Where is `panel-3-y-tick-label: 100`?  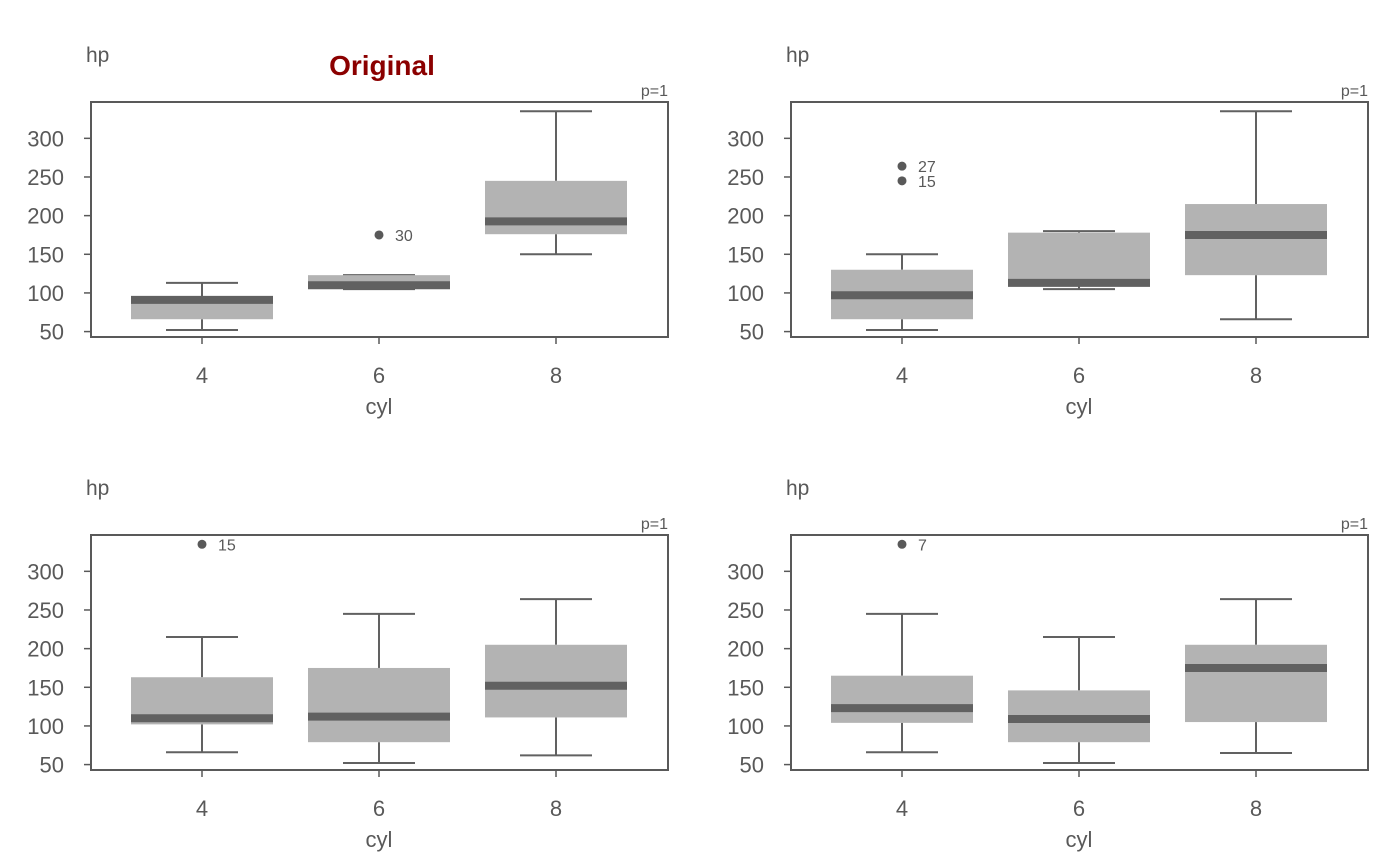 panel-3-y-tick-label: 100 is located at coordinates (45, 726).